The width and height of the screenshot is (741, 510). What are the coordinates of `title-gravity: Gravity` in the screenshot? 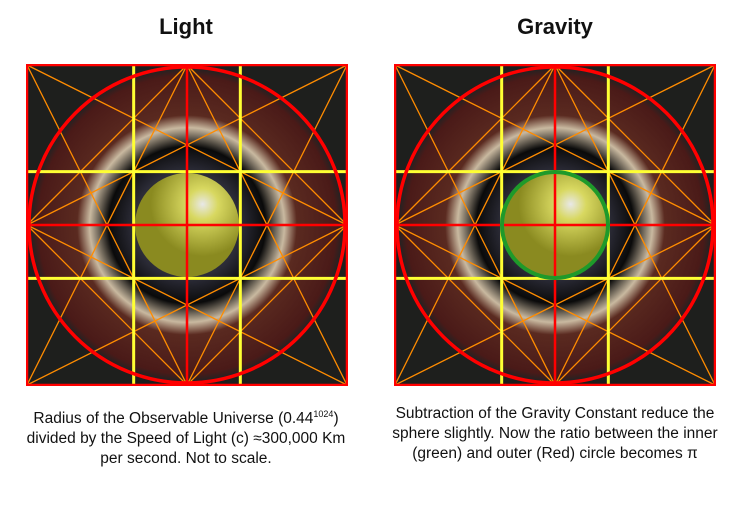 It's located at (555, 26).